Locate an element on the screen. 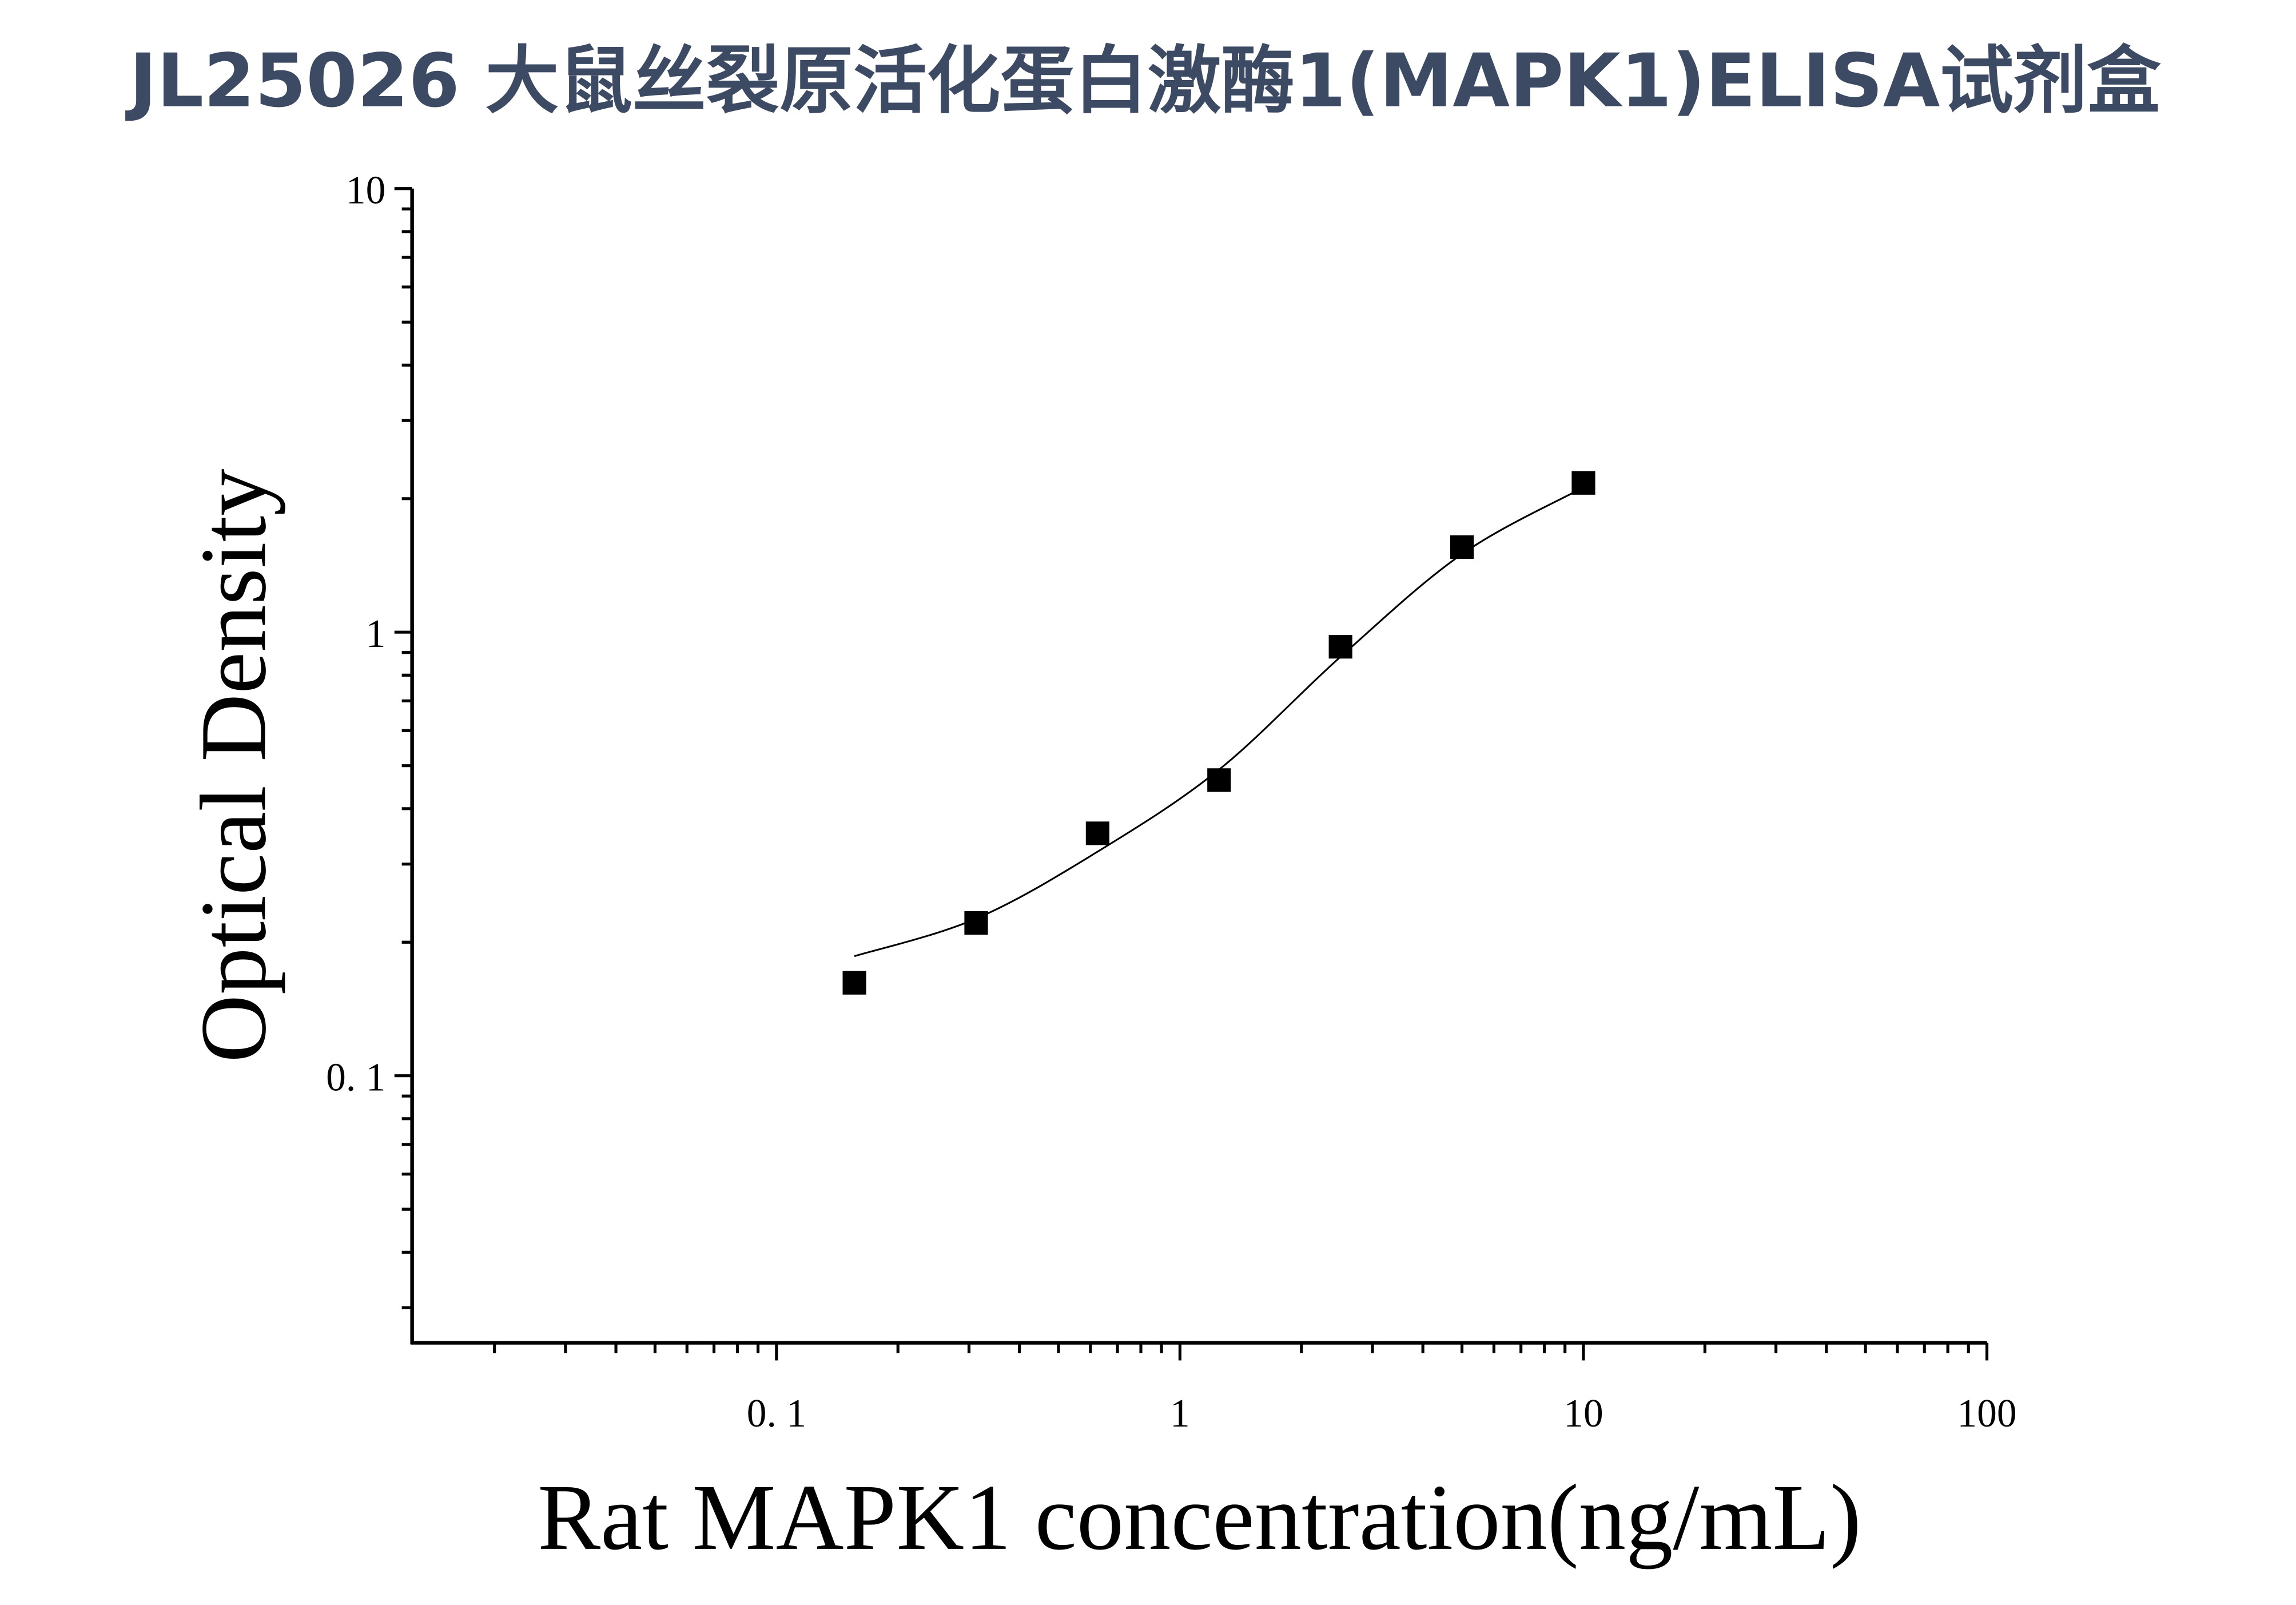 The height and width of the screenshot is (1605, 2296). x-tick-label: 100 is located at coordinates (1987, 1414).